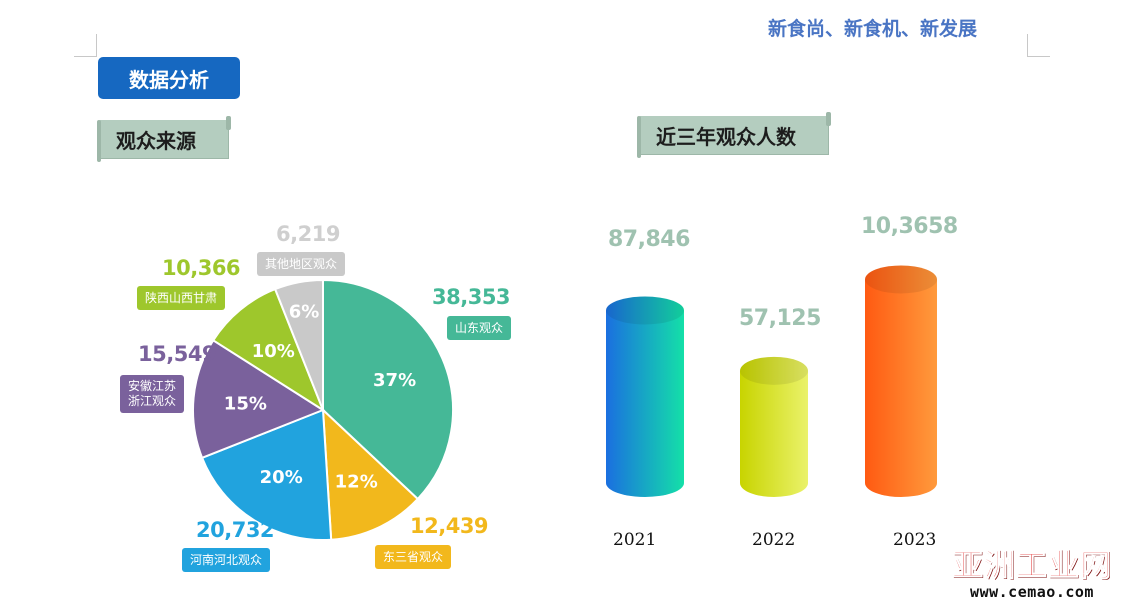  What do you see at coordinates (245, 404) in the screenshot?
I see `pie-percent-label: 15%` at bounding box center [245, 404].